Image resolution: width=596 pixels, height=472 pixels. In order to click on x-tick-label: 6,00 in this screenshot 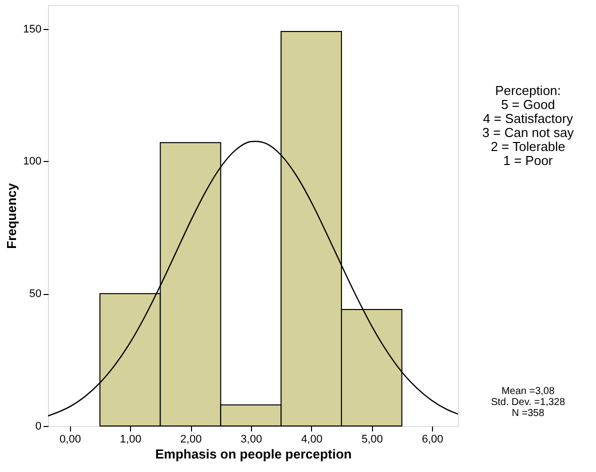, I will do `click(433, 440)`.